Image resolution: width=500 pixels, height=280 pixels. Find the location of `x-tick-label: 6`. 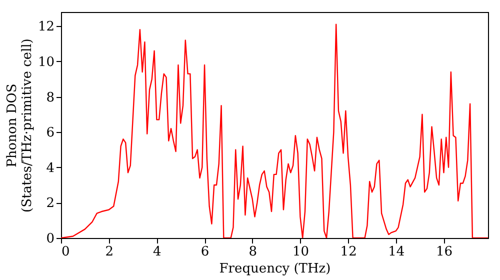

x-tick-label: 6 is located at coordinates (205, 252).